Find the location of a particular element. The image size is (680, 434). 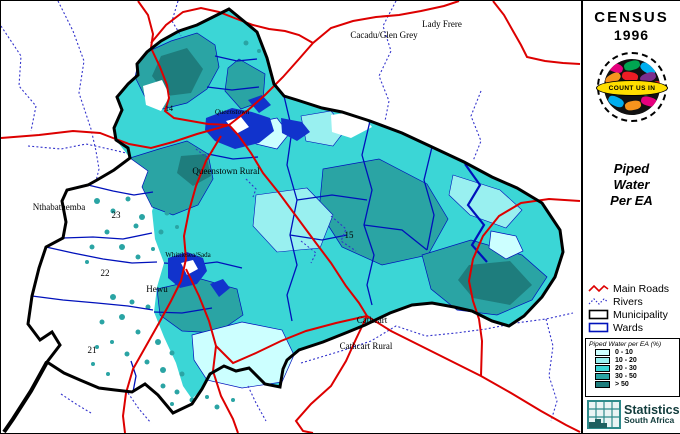

wards-icon is located at coordinates (598, 327).